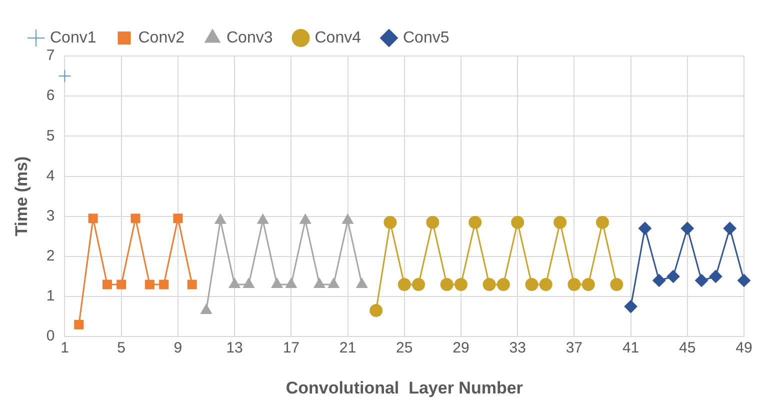 This screenshot has width=766, height=411. I want to click on x-tick-label: 29, so click(461, 348).